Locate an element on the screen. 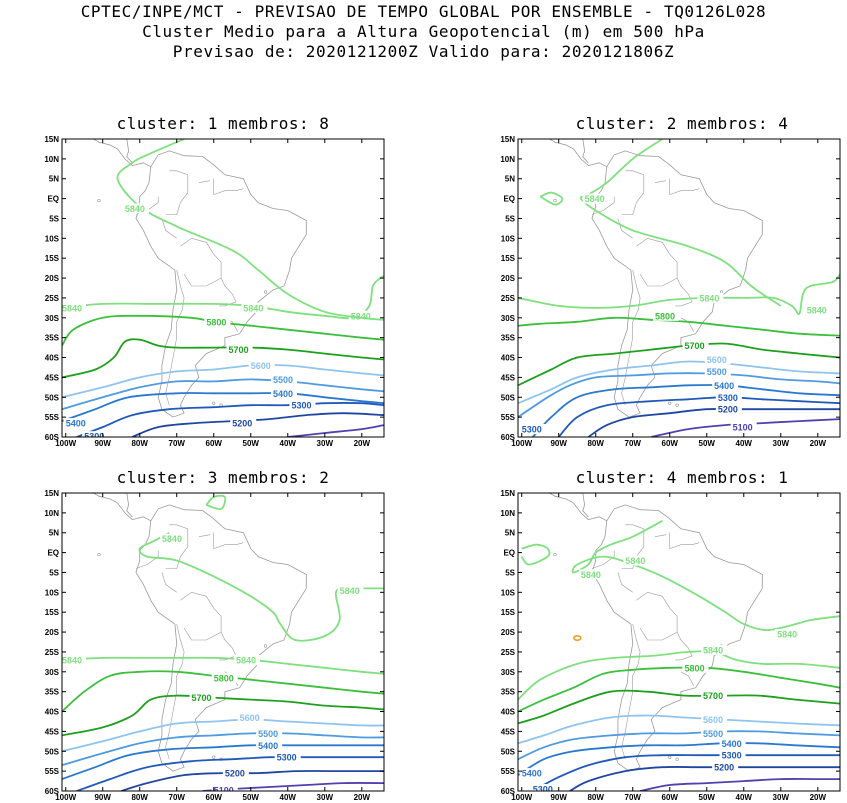 The width and height of the screenshot is (847, 803). y-tick-label: 55S is located at coordinates (52, 417).